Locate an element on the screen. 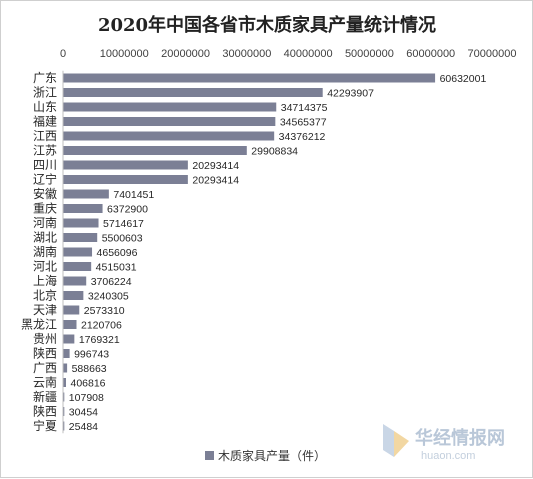  data-label: 7401451 is located at coordinates (133, 195).